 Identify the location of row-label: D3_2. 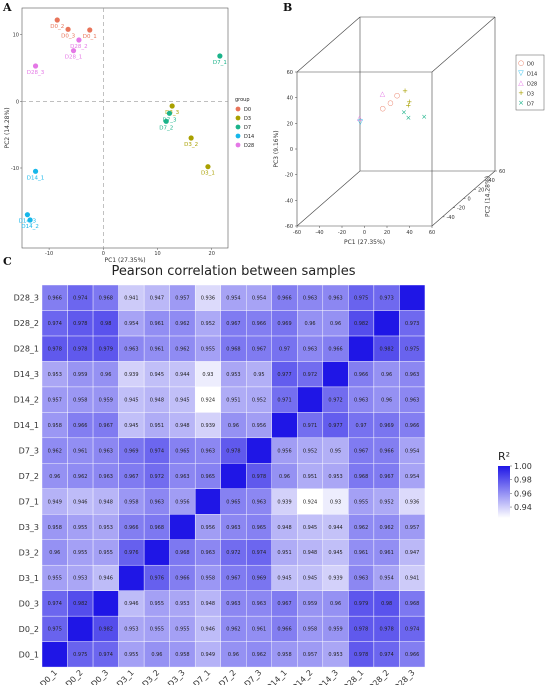
(29, 552).